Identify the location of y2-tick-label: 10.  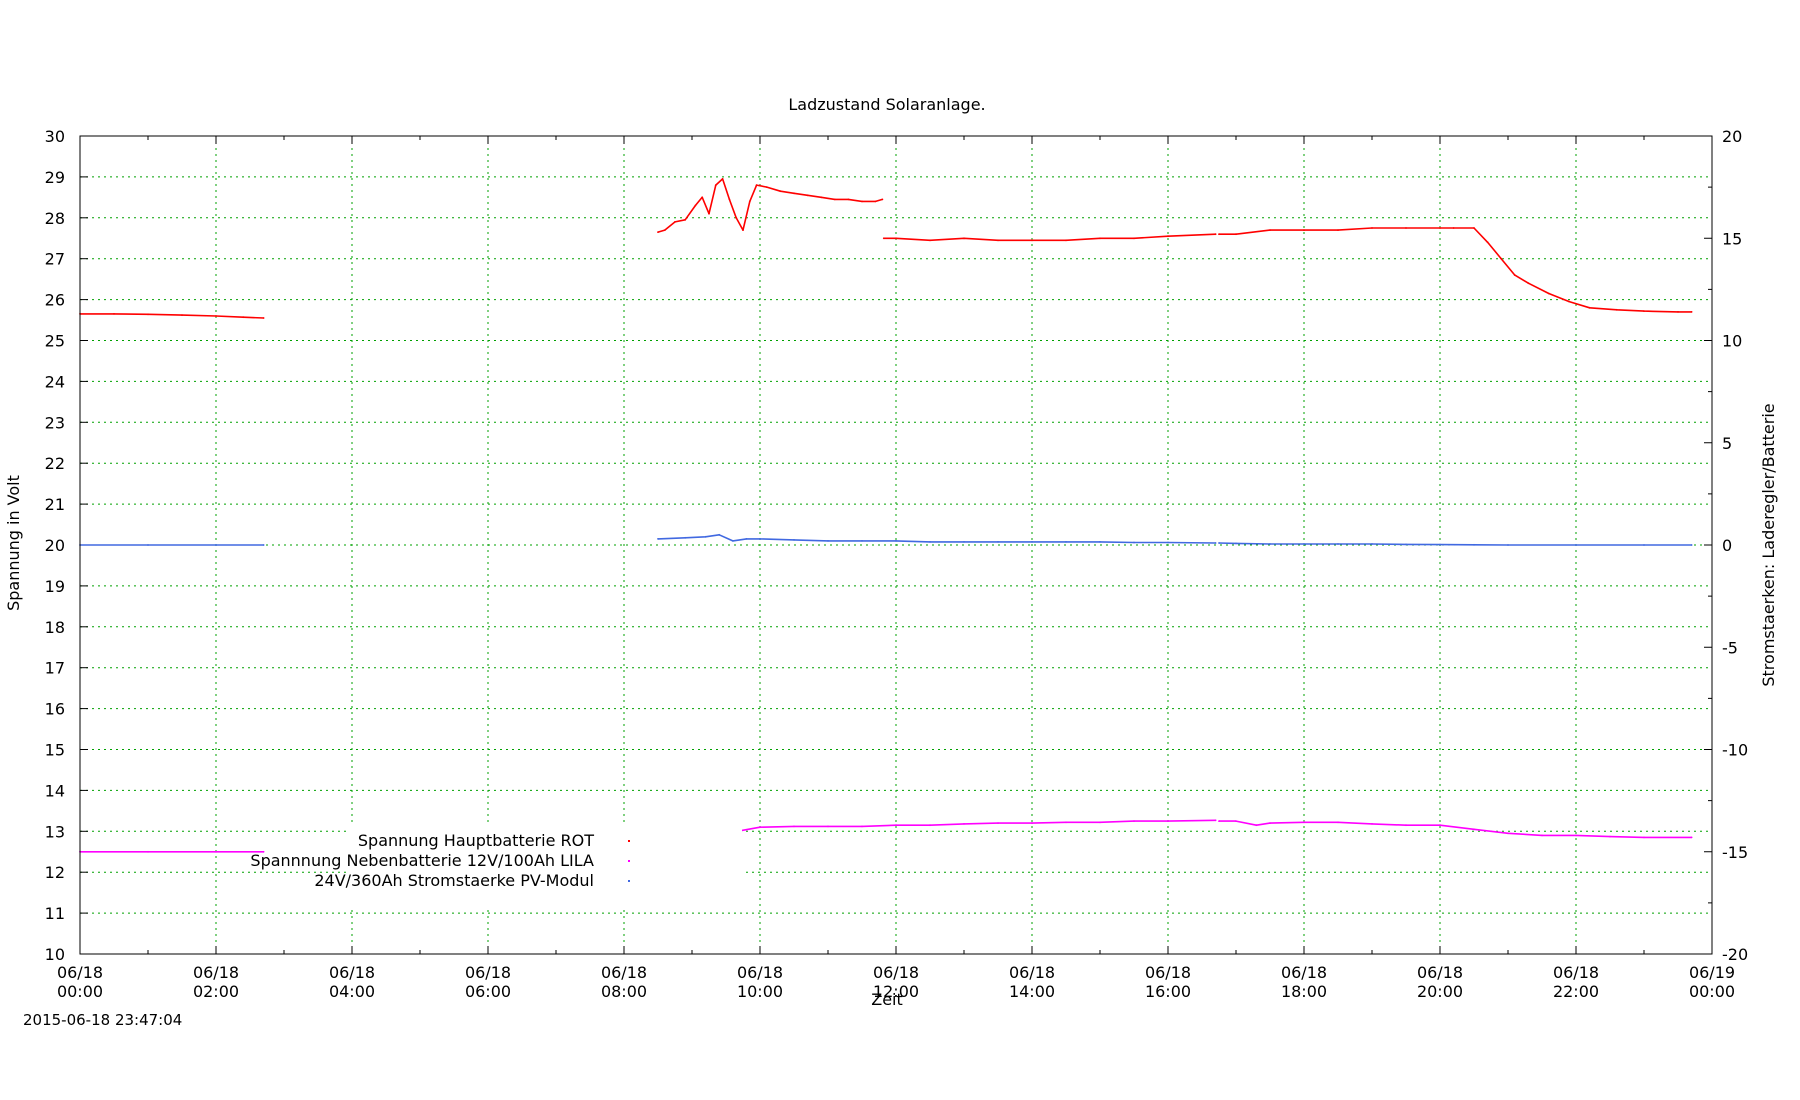
(1732, 341).